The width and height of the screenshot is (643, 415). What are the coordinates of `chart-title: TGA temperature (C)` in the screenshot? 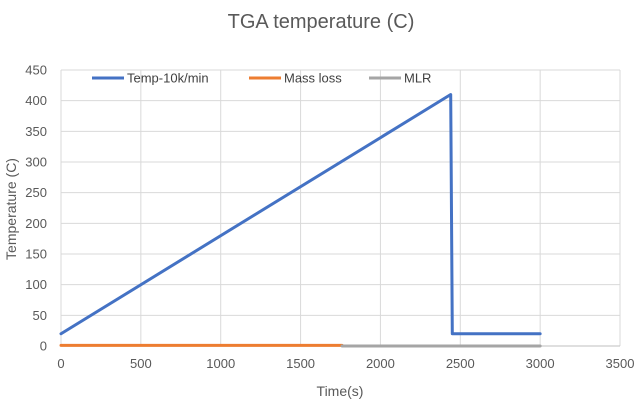 It's located at (321, 22).